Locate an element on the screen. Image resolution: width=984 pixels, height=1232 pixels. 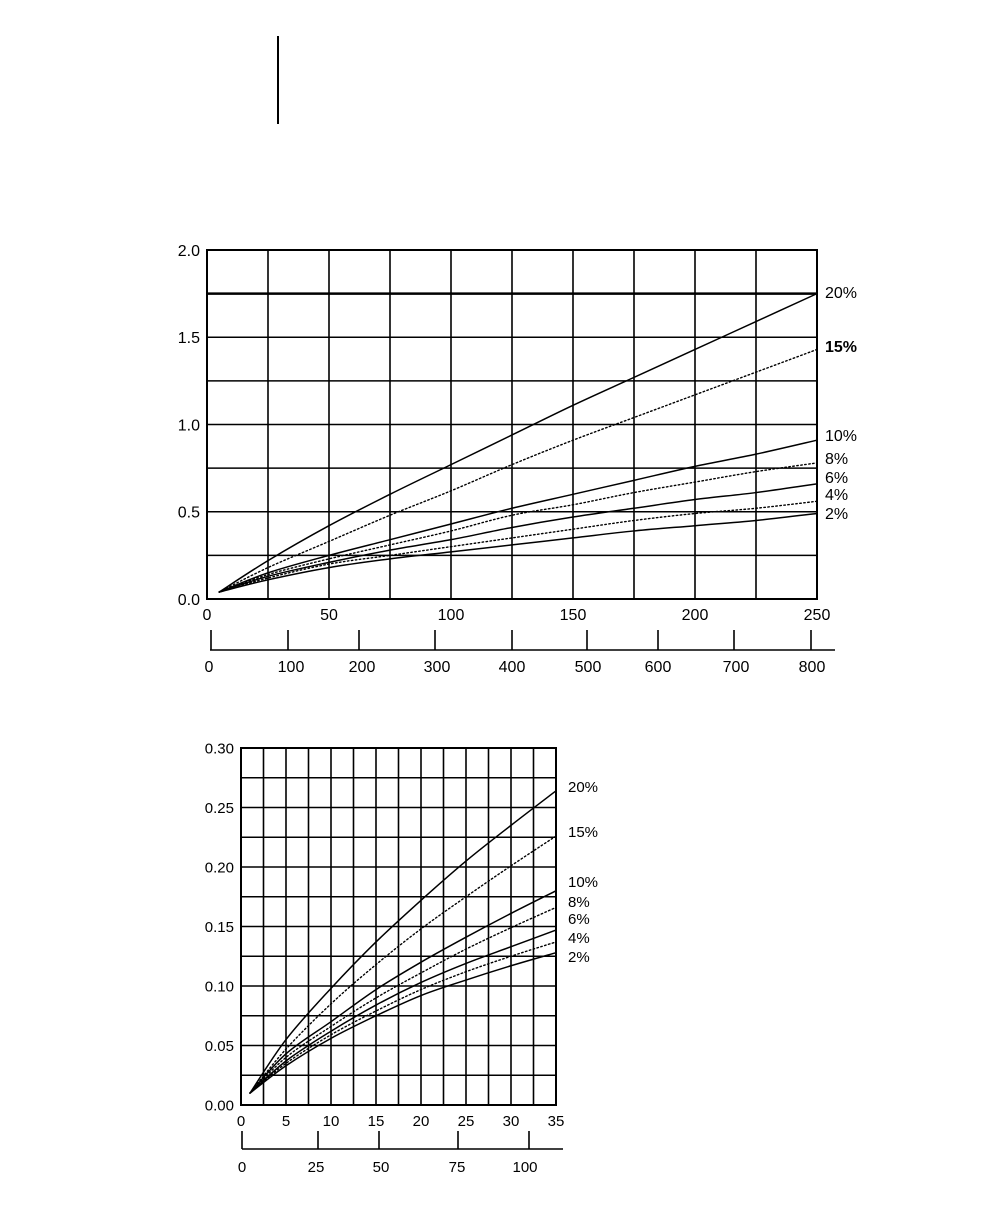
chart-1-series-line-4pct is located at coordinates (518, 546).